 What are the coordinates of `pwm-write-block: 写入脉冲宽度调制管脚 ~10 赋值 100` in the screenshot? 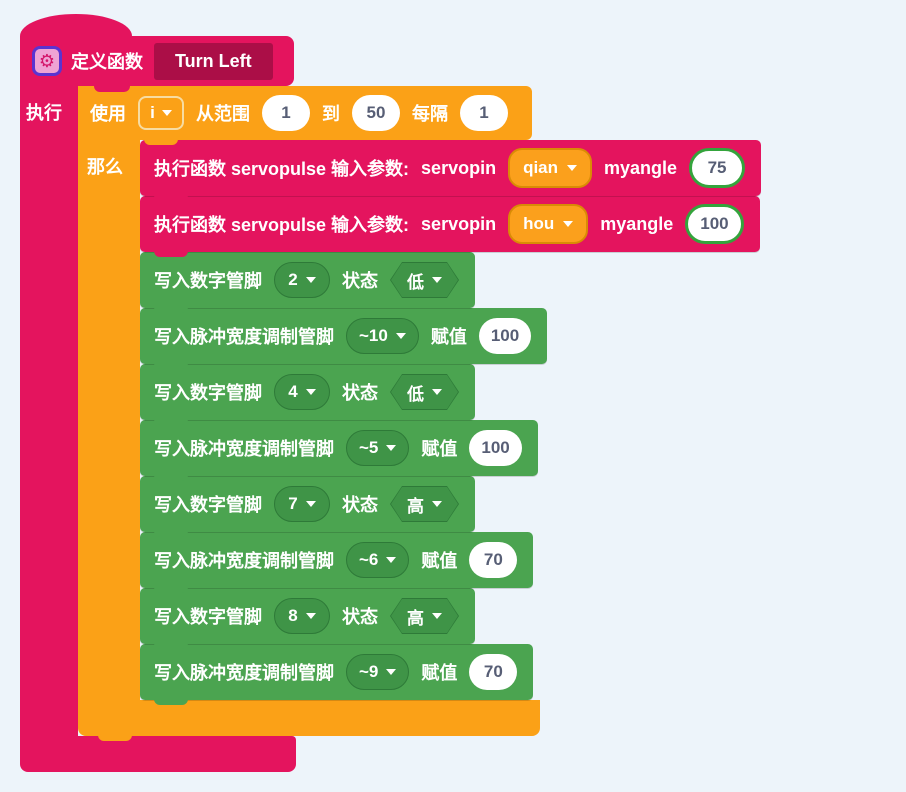 It's located at (344, 338).